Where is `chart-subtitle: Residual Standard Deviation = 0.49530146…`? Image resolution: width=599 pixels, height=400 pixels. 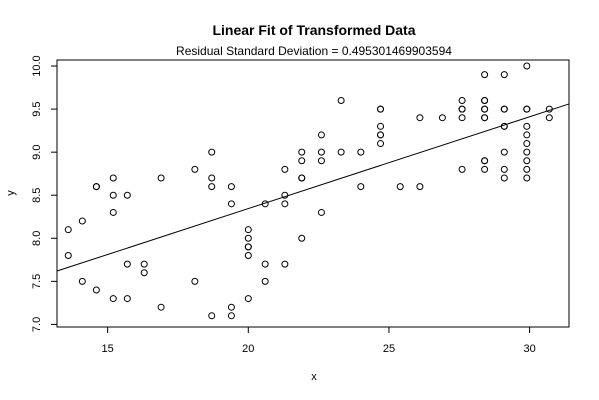
chart-subtitle: Residual Standard Deviation = 0.49530146… is located at coordinates (314, 51).